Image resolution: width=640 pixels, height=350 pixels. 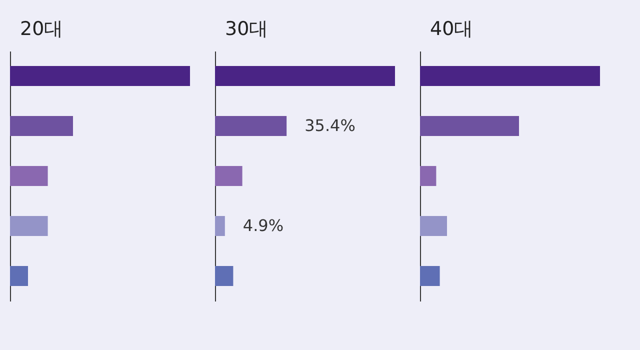 I want to click on data-label: 35.4%, so click(x=330, y=125).